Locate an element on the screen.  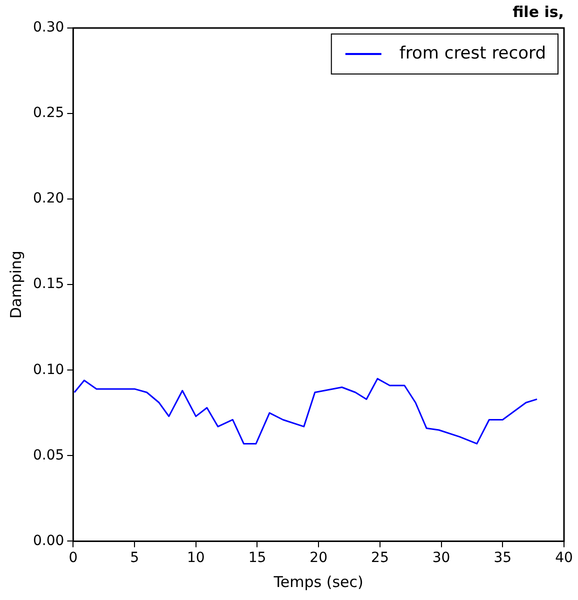
x-axis-title: Temps (sec) is located at coordinates (318, 581).